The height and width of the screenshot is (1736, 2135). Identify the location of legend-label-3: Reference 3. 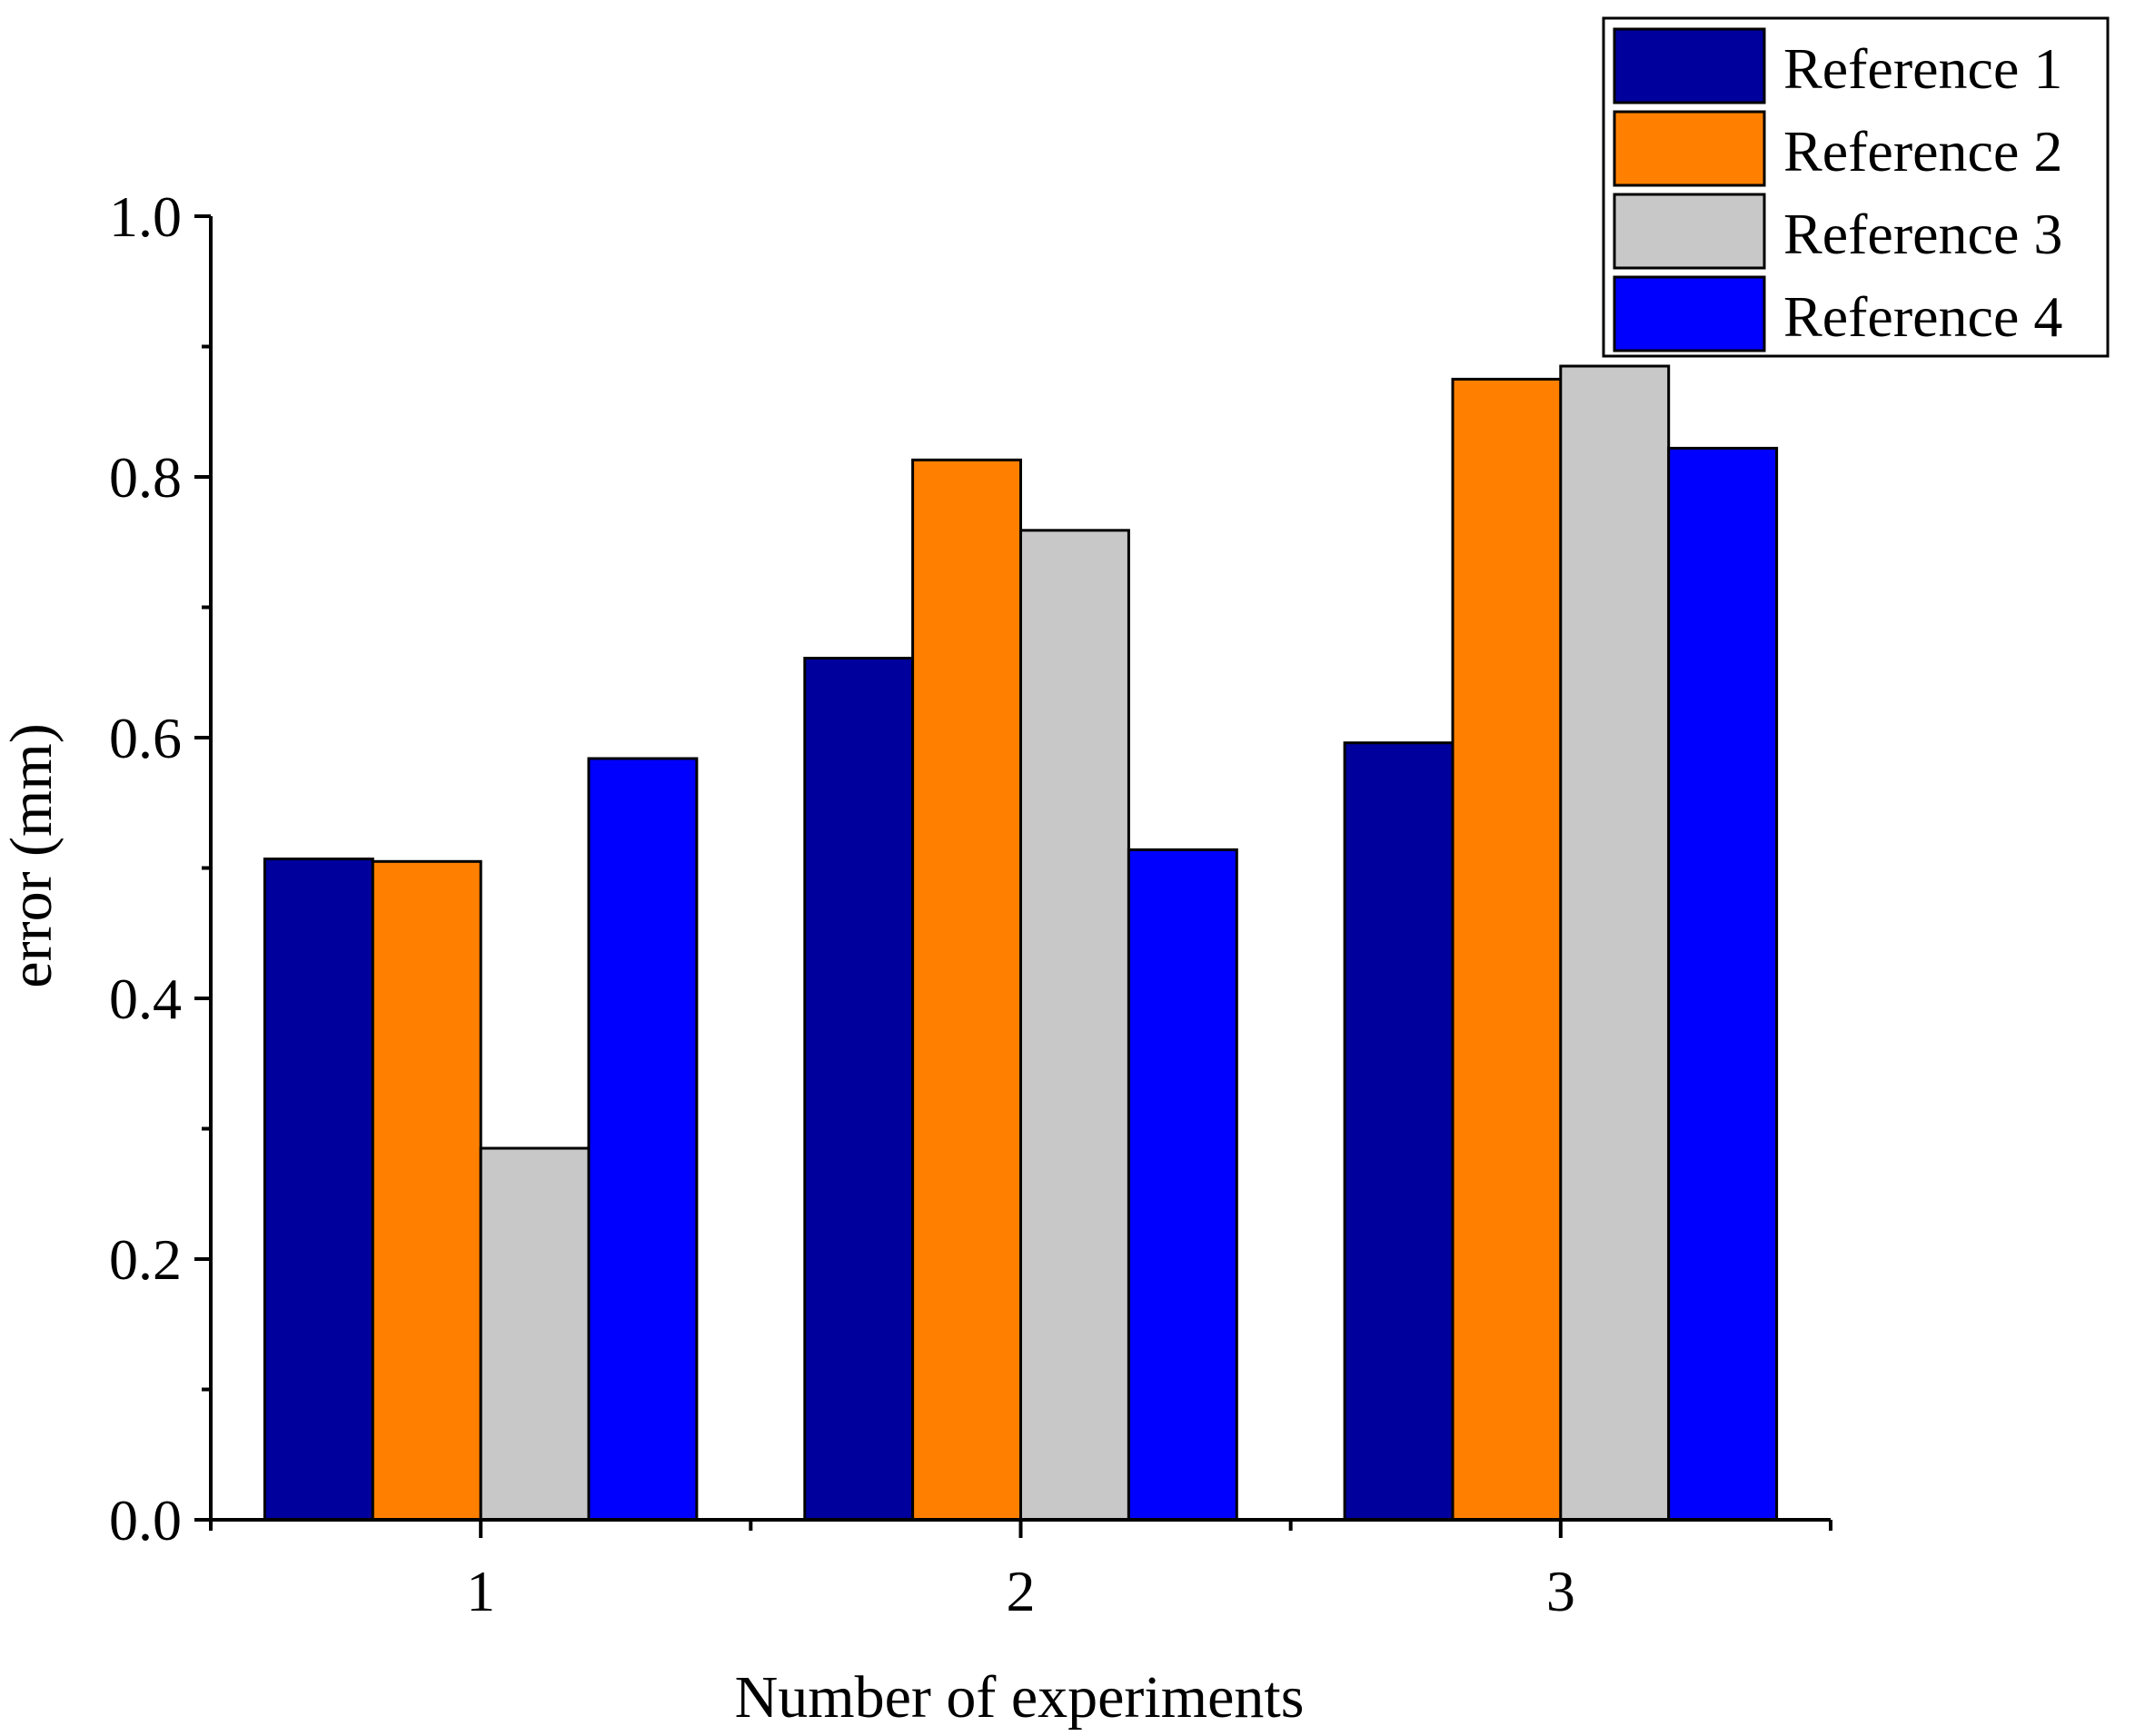
(1922, 234).